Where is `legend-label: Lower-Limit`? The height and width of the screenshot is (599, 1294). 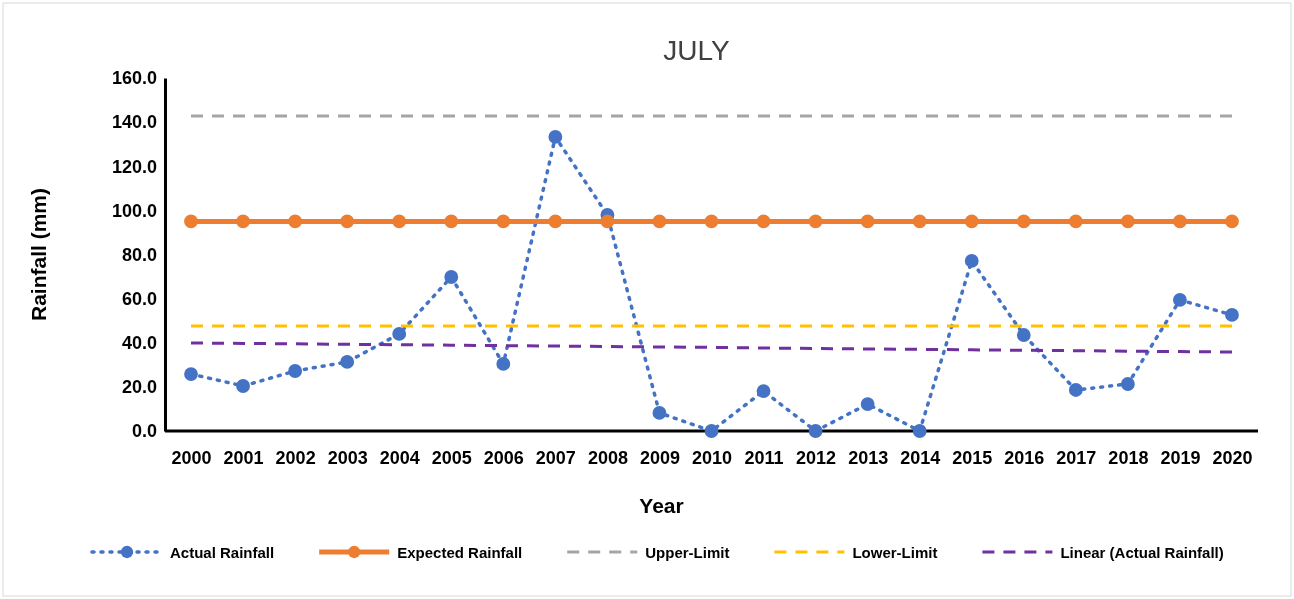 legend-label: Lower-Limit is located at coordinates (895, 552).